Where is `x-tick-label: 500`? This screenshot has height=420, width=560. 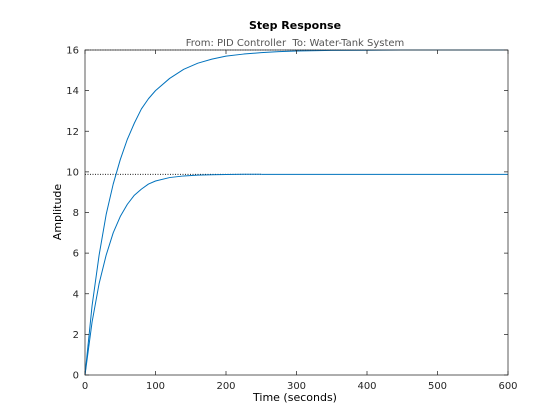 x-tick-label: 500 is located at coordinates (437, 386).